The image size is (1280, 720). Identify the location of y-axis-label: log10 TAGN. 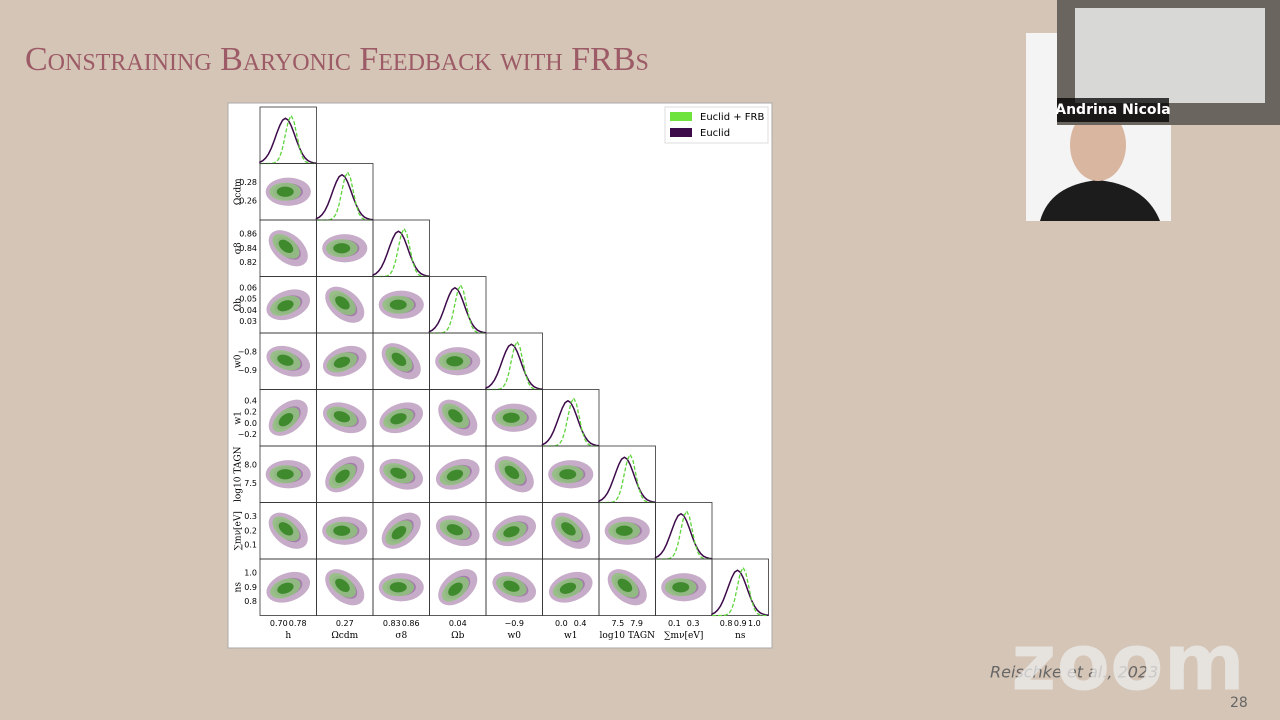
(239, 474).